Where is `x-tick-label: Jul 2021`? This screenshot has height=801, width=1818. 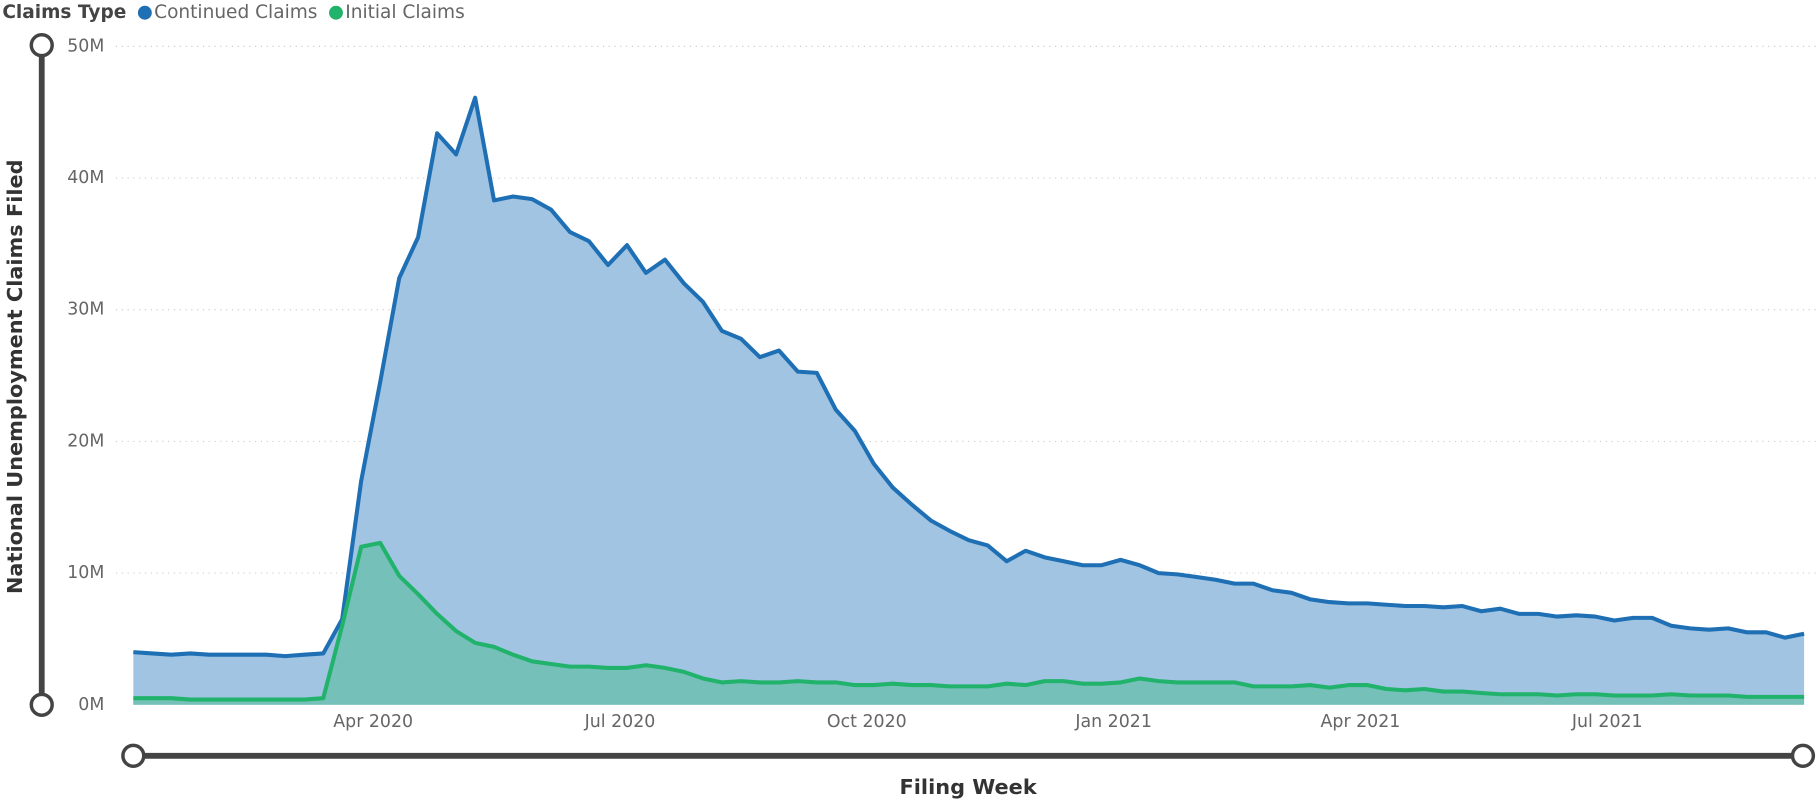
x-tick-label: Jul 2021 is located at coordinates (1607, 722).